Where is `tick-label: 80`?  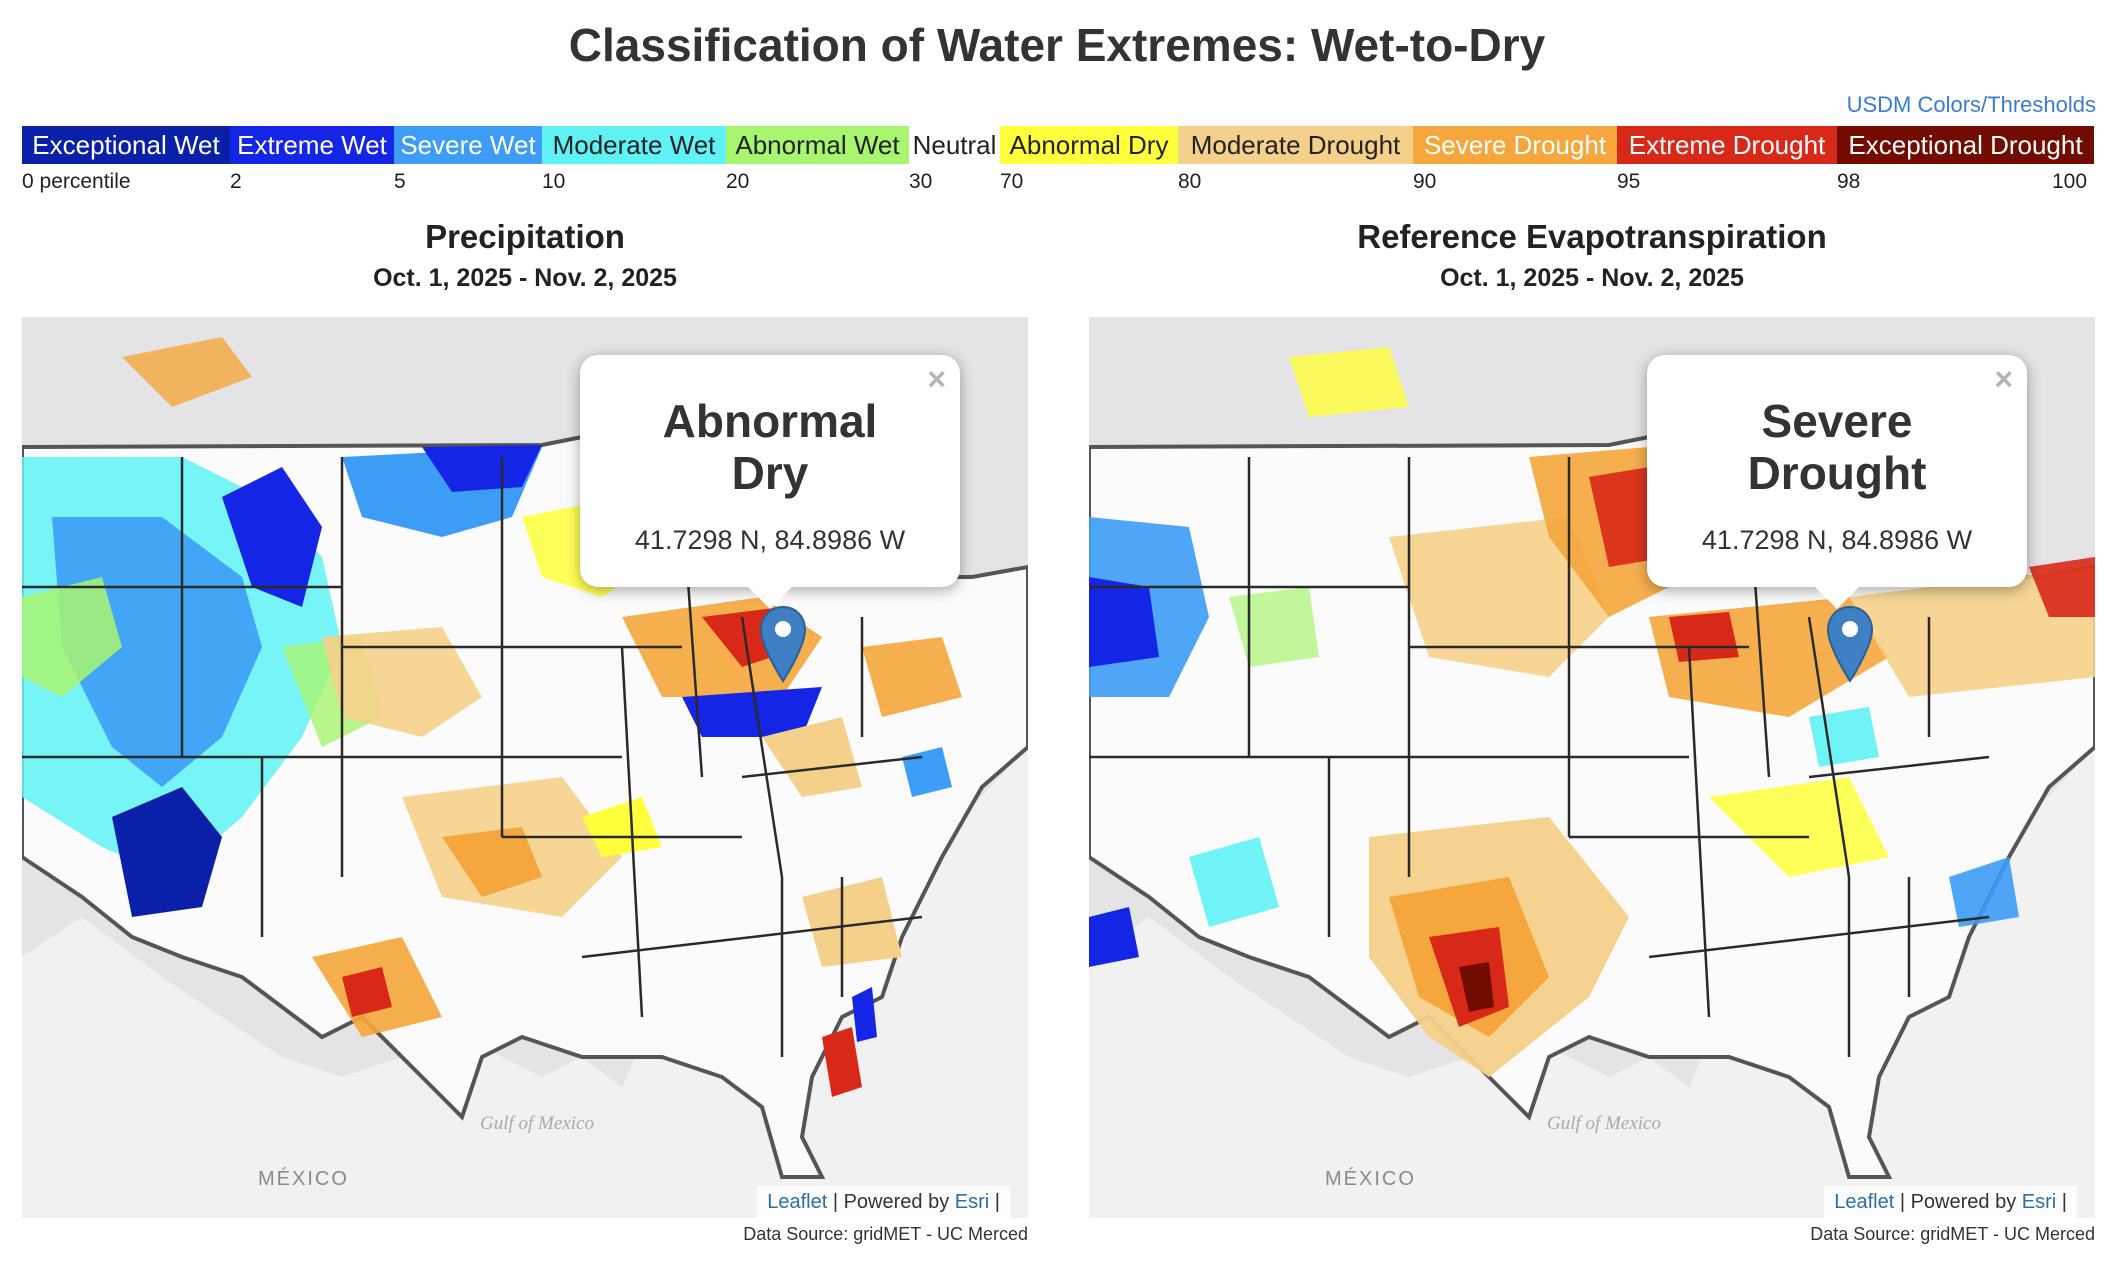
tick-label: 80 is located at coordinates (1190, 181).